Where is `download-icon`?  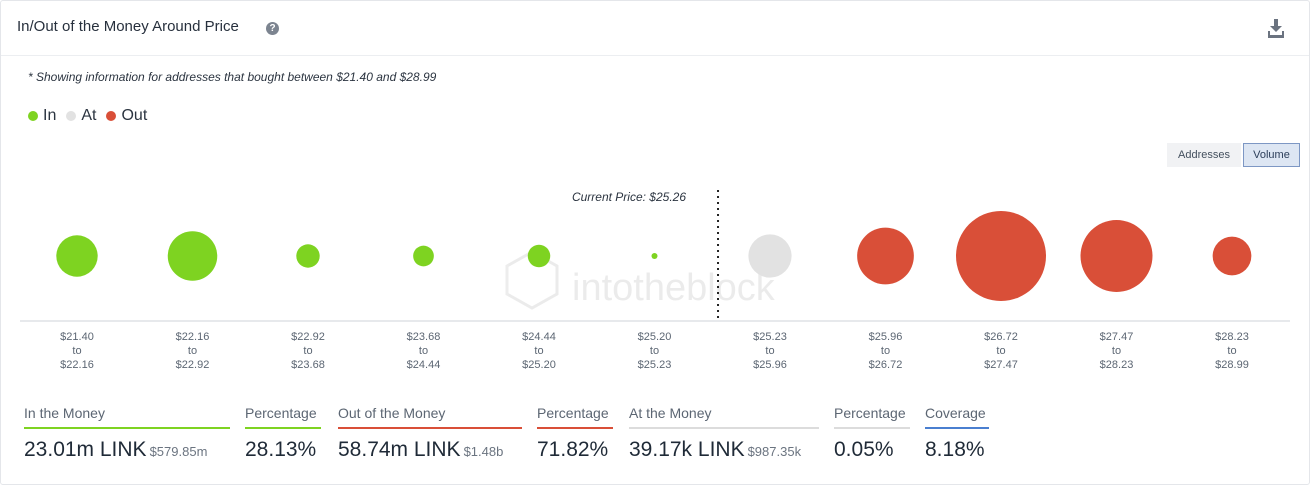
download-icon is located at coordinates (1276, 28).